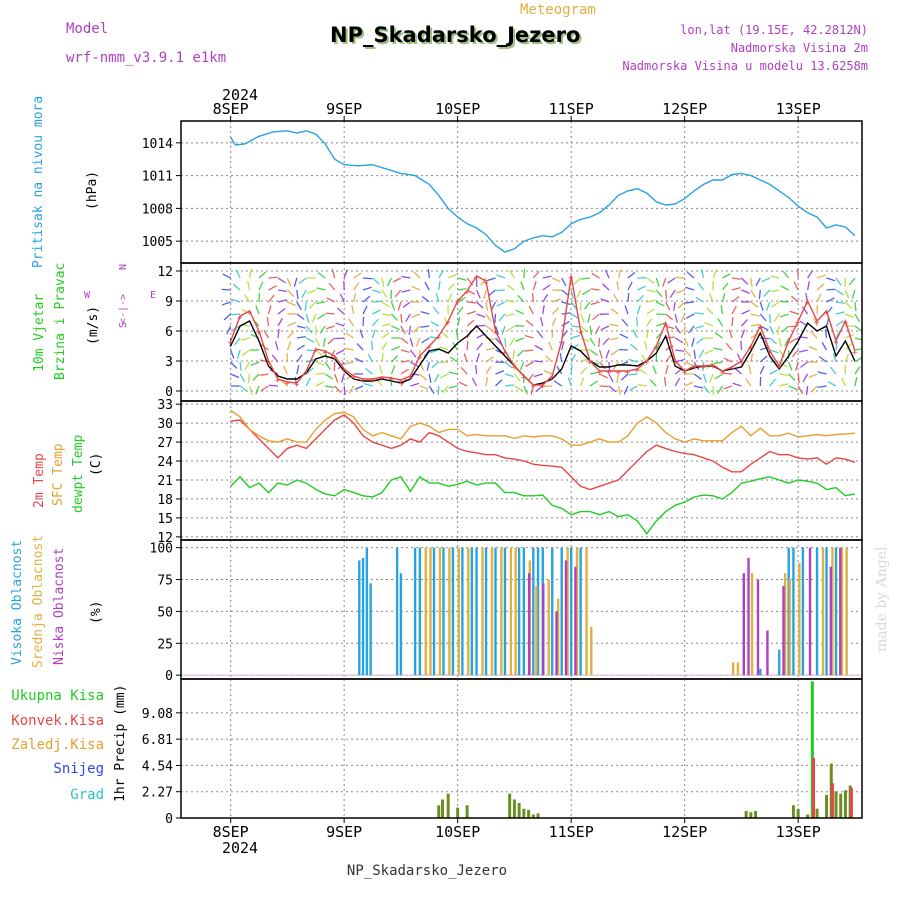 This screenshot has height=900, width=900. What do you see at coordinates (543, 452) in the screenshot?
I see `series-line-2m-temp` at bounding box center [543, 452].